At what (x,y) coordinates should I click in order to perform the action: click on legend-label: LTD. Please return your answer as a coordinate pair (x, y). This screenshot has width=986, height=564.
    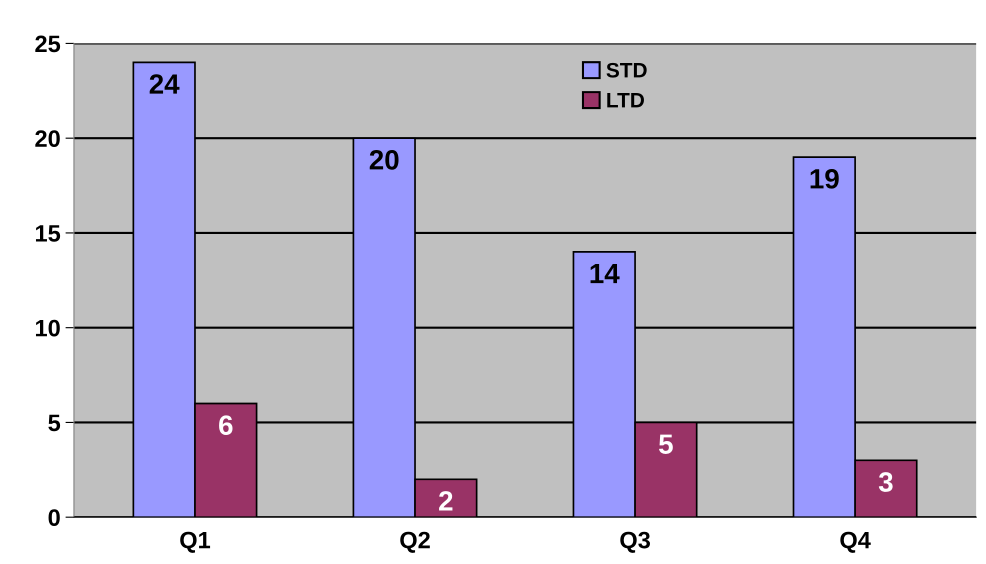
    Looking at the image, I should click on (625, 100).